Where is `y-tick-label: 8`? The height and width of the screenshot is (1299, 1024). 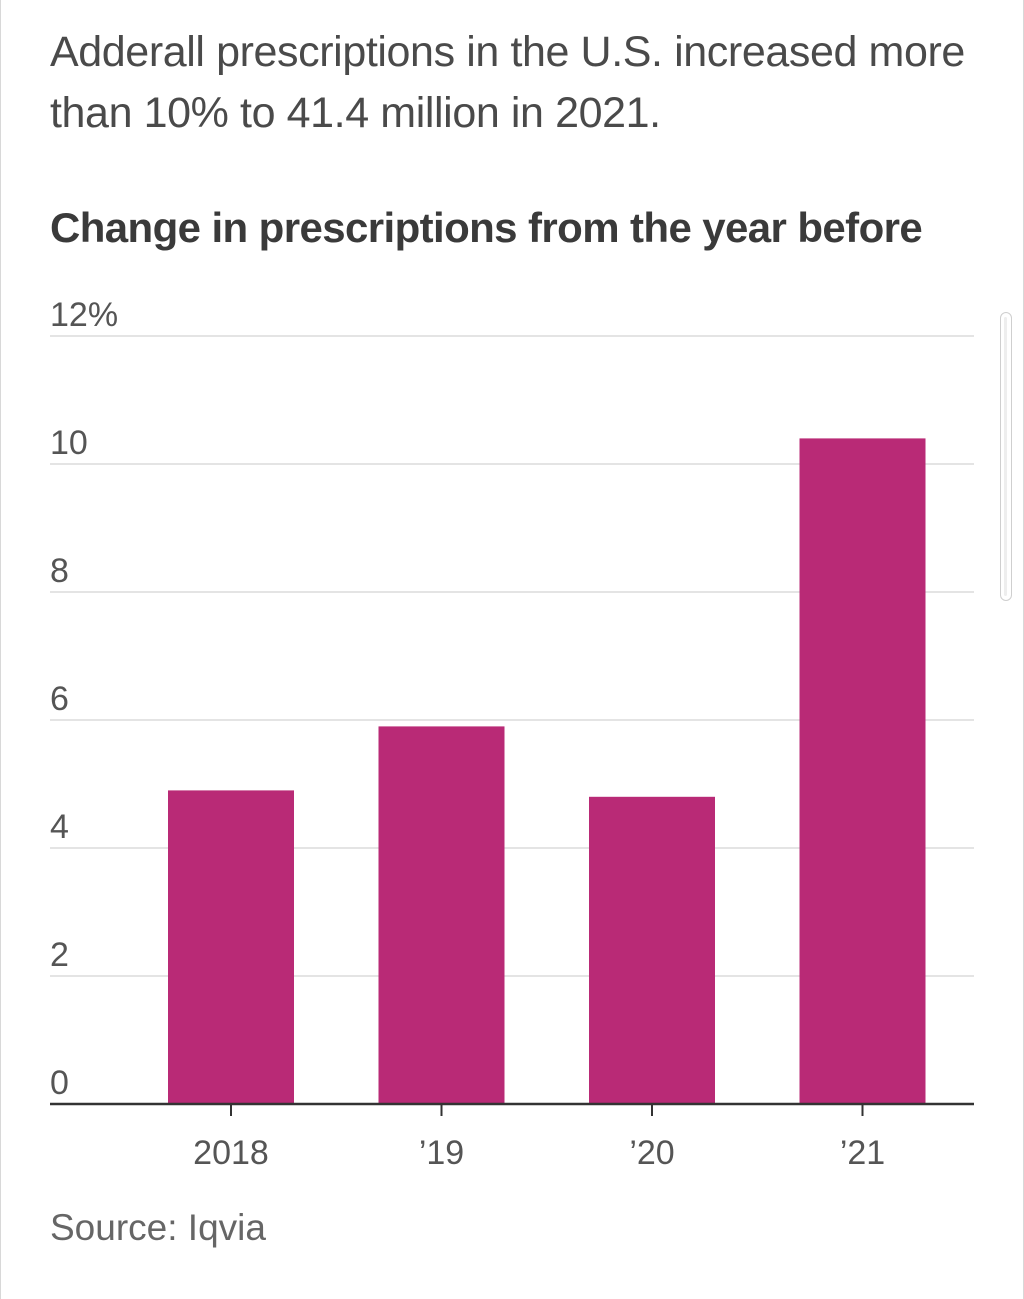 y-tick-label: 8 is located at coordinates (59, 571).